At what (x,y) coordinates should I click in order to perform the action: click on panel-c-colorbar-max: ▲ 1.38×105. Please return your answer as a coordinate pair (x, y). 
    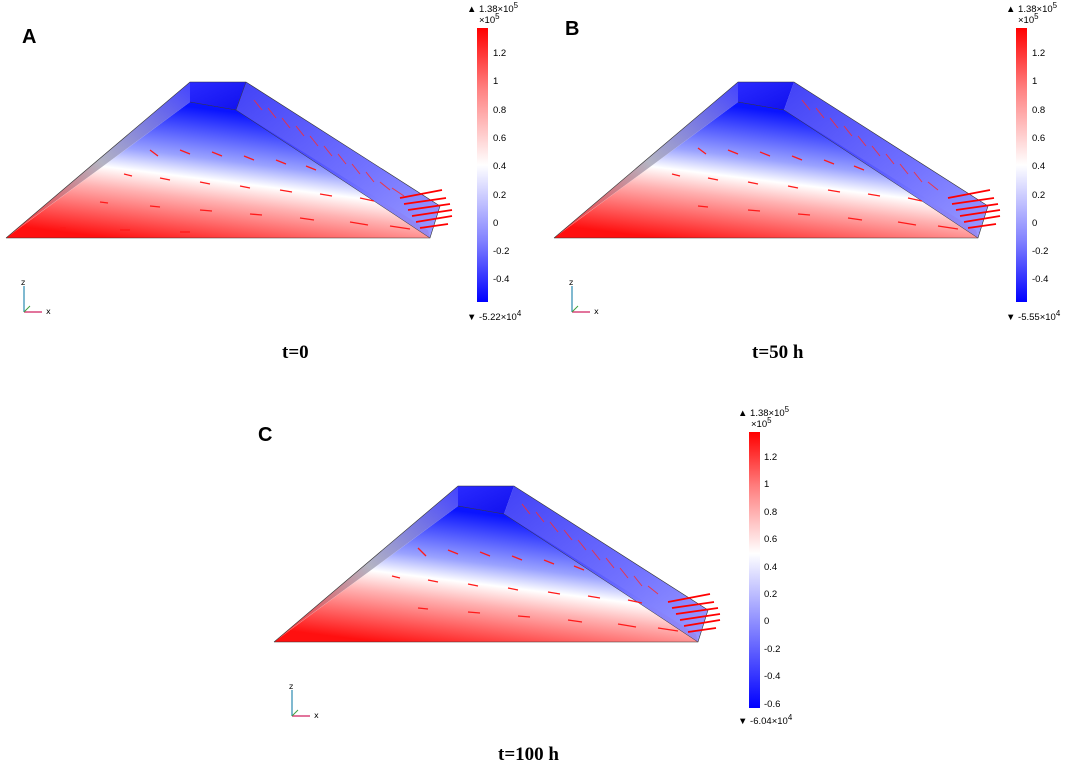
    Looking at the image, I should click on (764, 412).